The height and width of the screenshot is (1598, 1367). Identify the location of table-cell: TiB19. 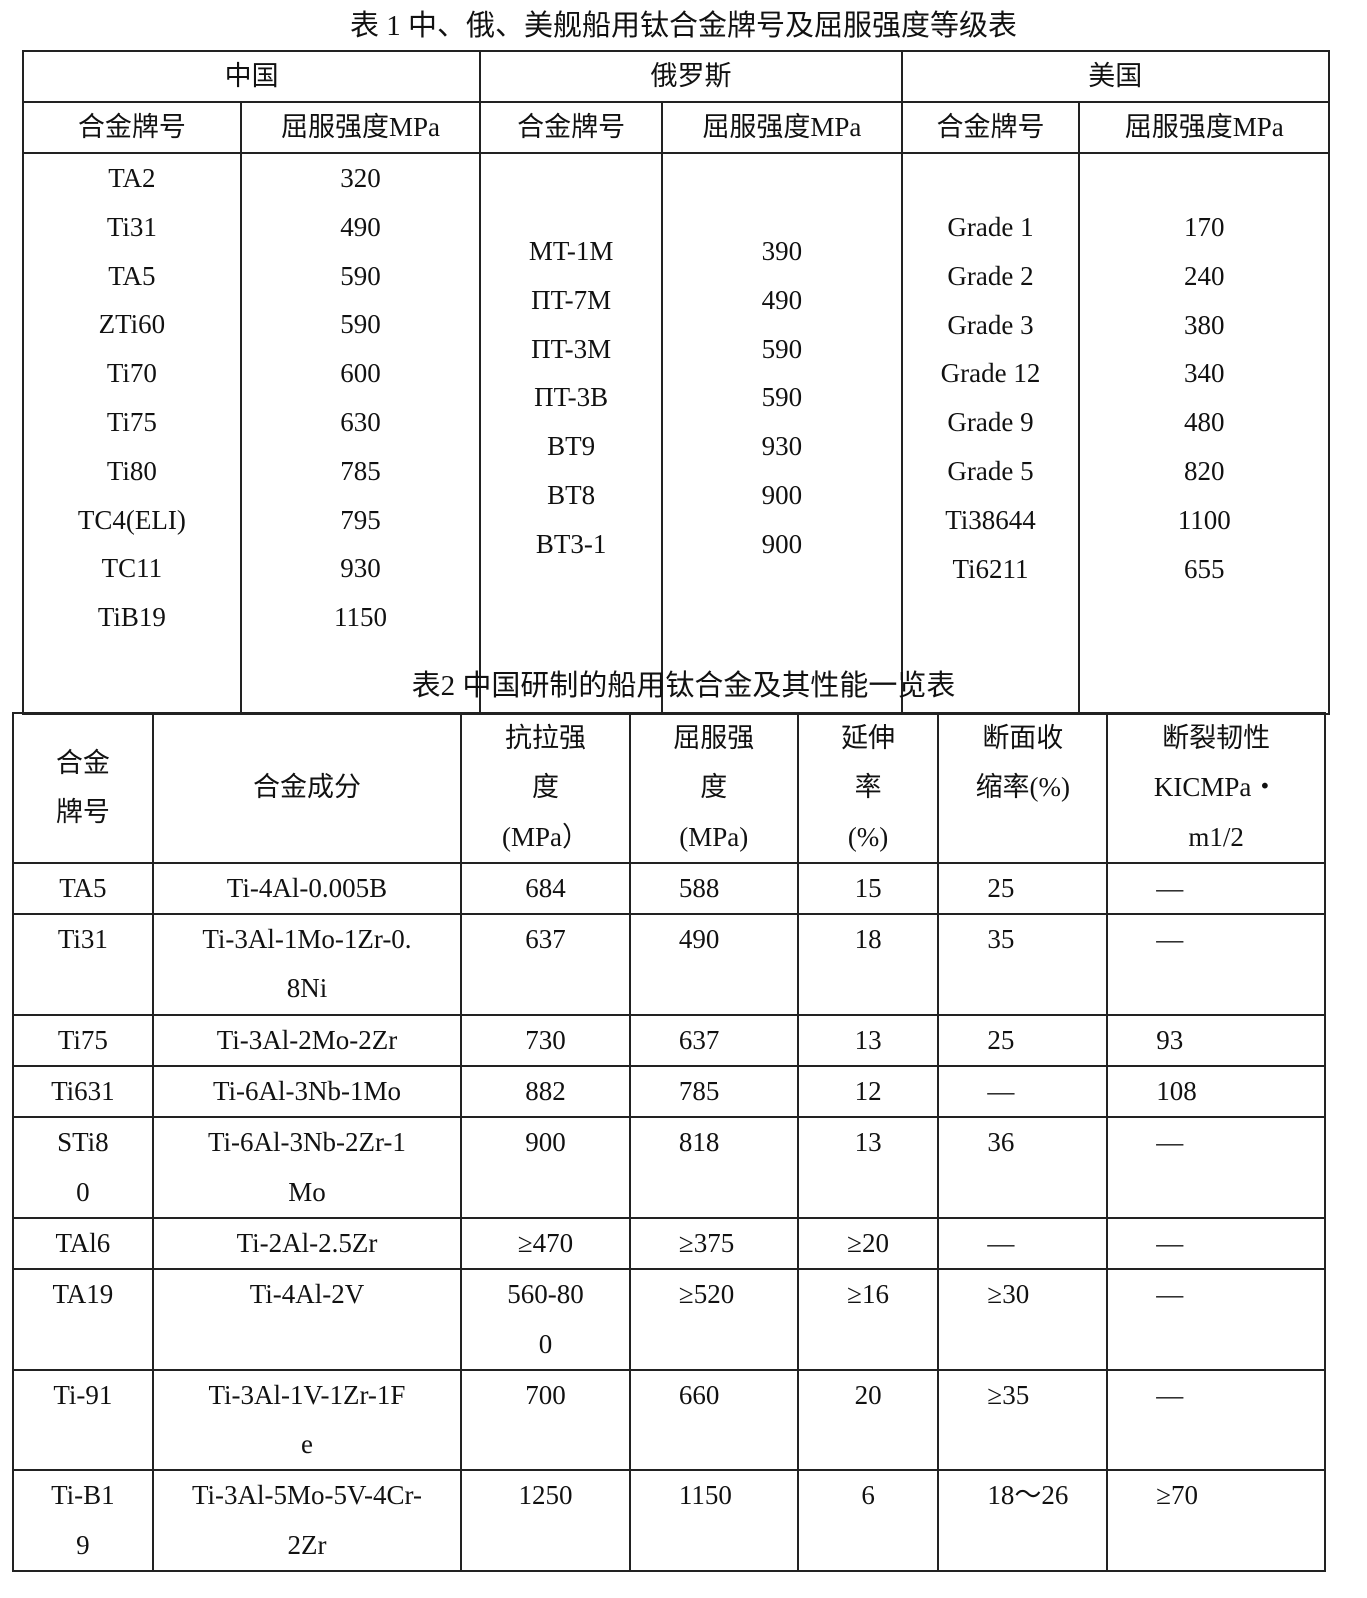
(131, 617).